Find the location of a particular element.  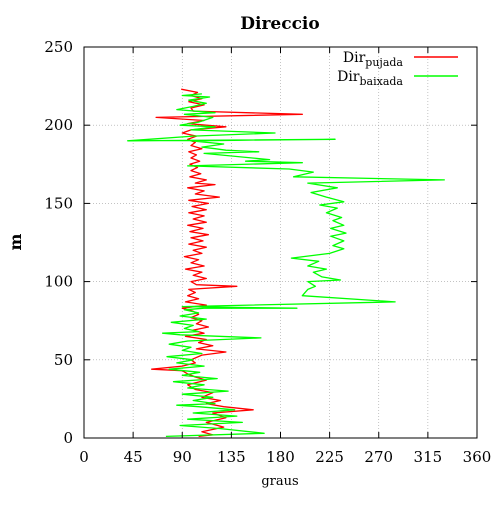

x-tick-label: 225 is located at coordinates (329, 457).